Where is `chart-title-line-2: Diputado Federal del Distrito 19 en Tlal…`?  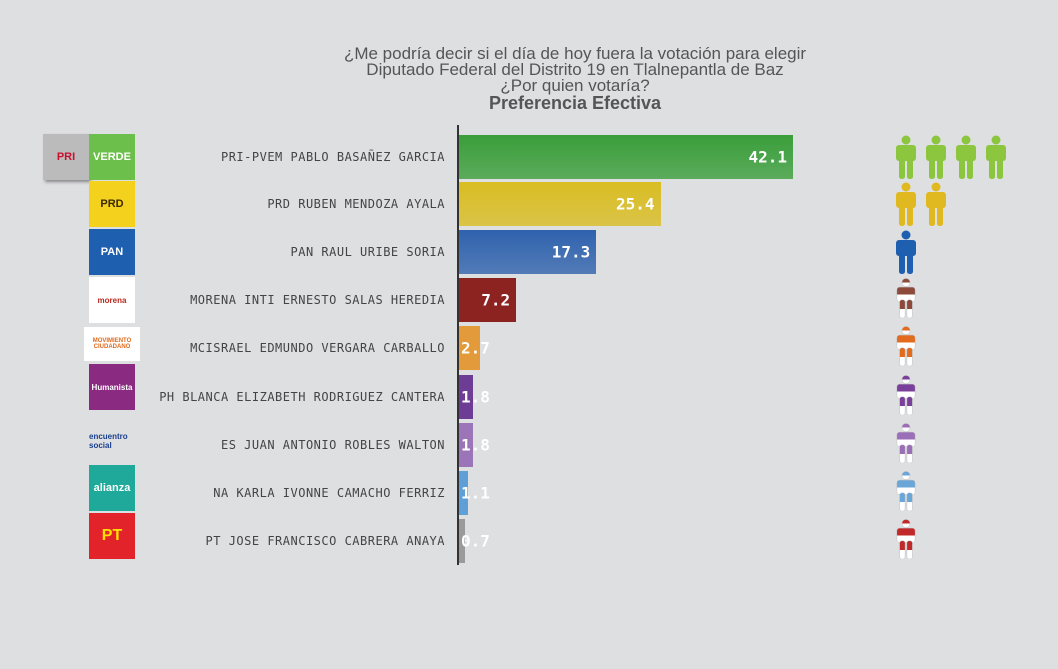
chart-title-line-2: Diputado Federal del Distrito 19 en Tlal… is located at coordinates (575, 69).